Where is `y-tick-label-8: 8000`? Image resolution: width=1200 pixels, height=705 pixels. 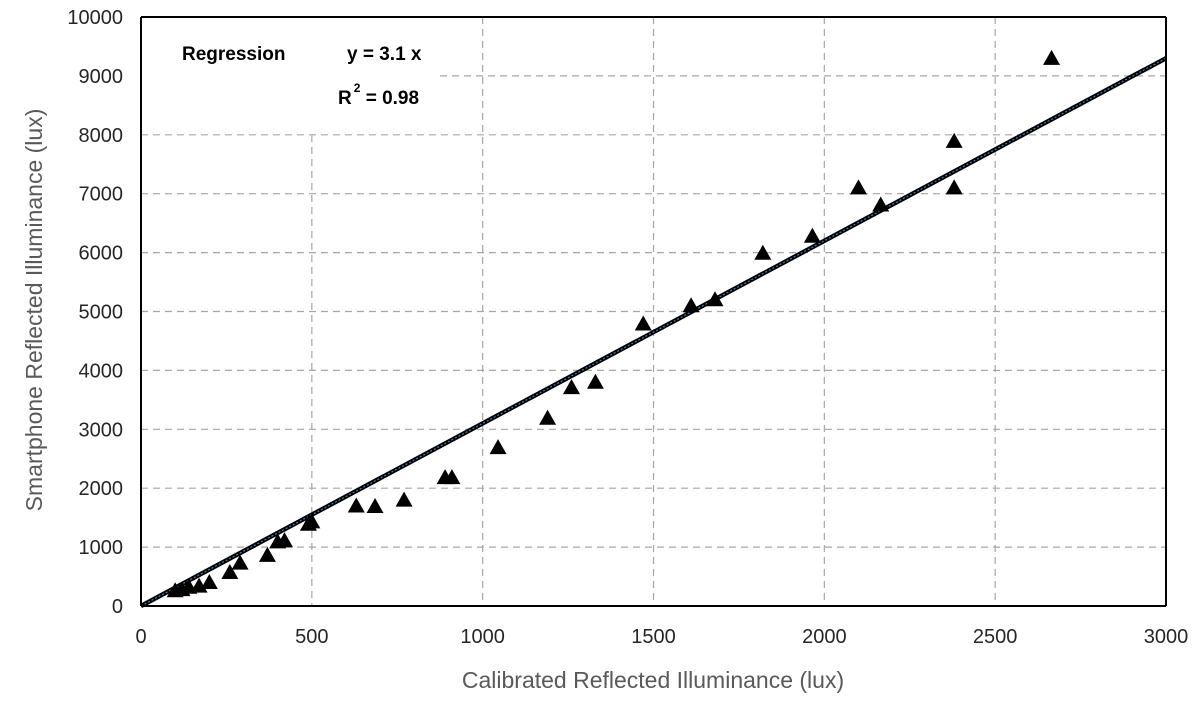
y-tick-label-8: 8000 is located at coordinates (101, 136).